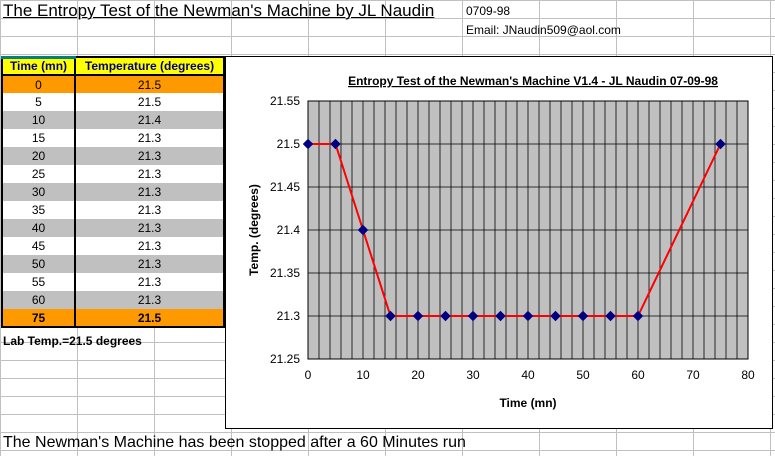 This screenshot has height=456, width=775. I want to click on email-cell: Email: JNaudin509@aol.com, so click(543, 30).